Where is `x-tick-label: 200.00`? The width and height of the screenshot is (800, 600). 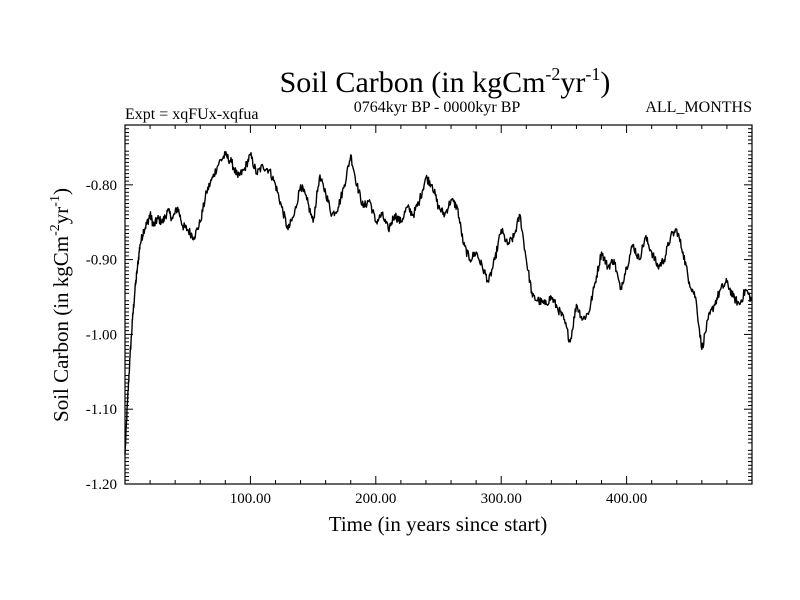
x-tick-label: 200.00 is located at coordinates (375, 499).